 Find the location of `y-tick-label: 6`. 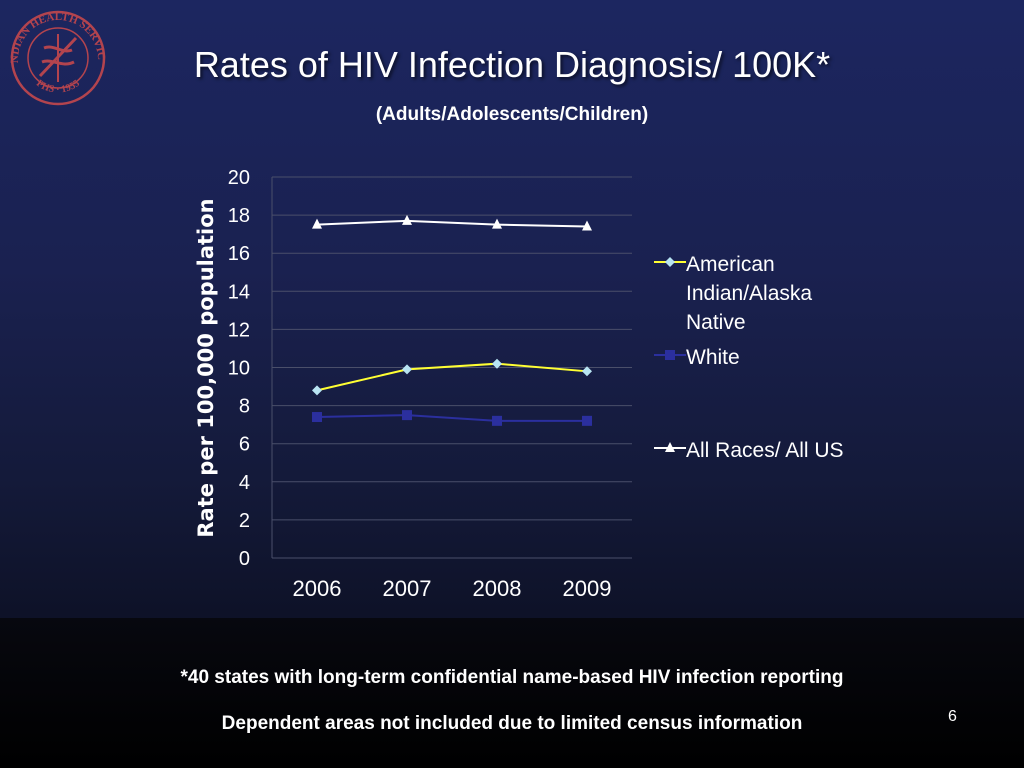

y-tick-label: 6 is located at coordinates (244, 445).